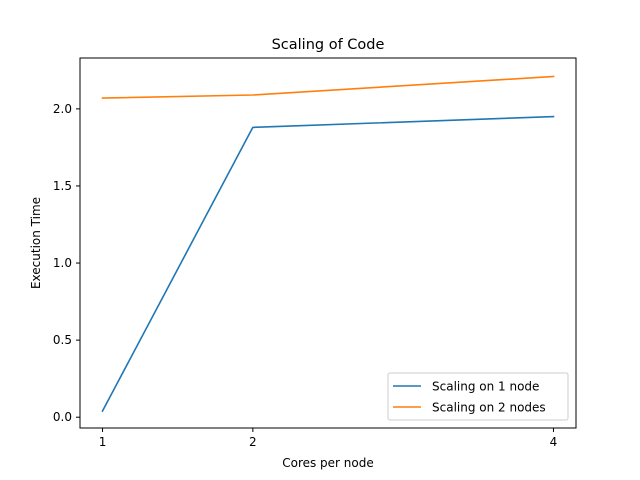  Describe the element at coordinates (485, 387) in the screenshot. I see `legend-label-1: Scaling on 1 node` at that location.